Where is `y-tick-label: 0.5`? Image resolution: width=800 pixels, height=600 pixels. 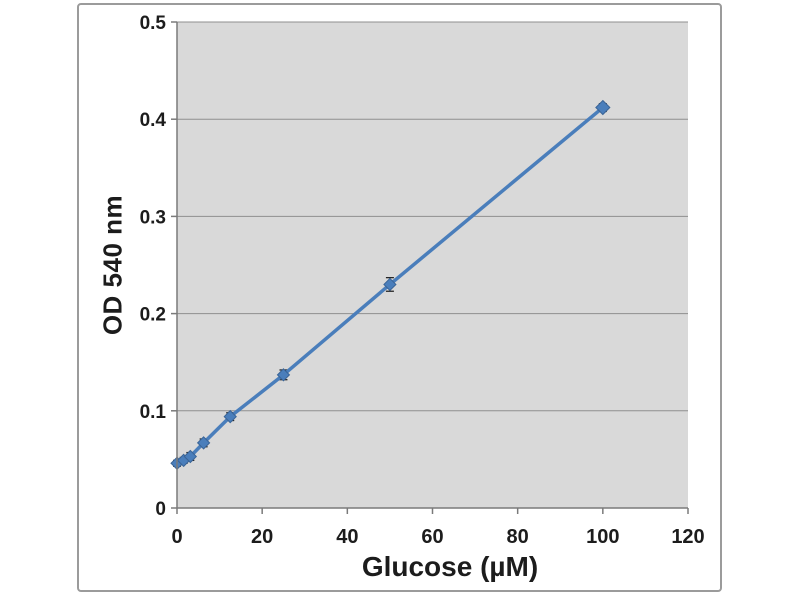 y-tick-label: 0.5 is located at coordinates (153, 23).